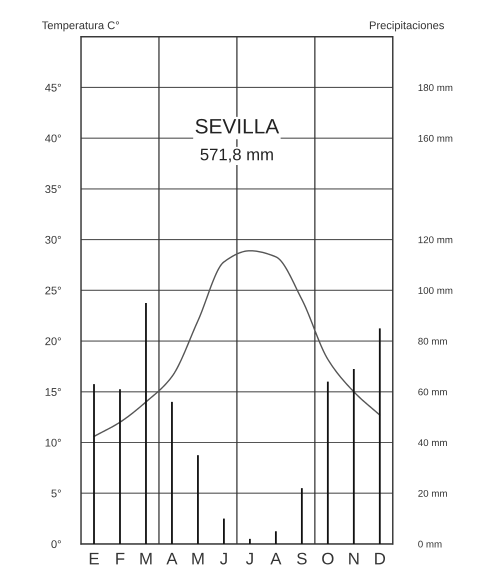 This screenshot has width=491, height=583. I want to click on x-tick-label: F, so click(120, 558).